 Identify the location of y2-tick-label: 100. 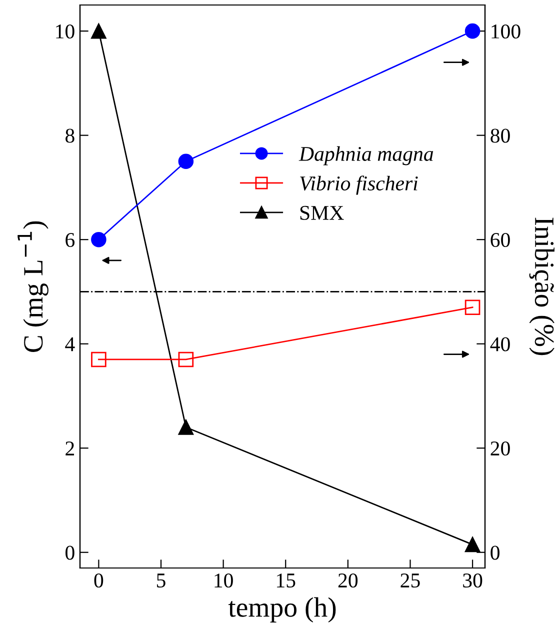
(506, 31).